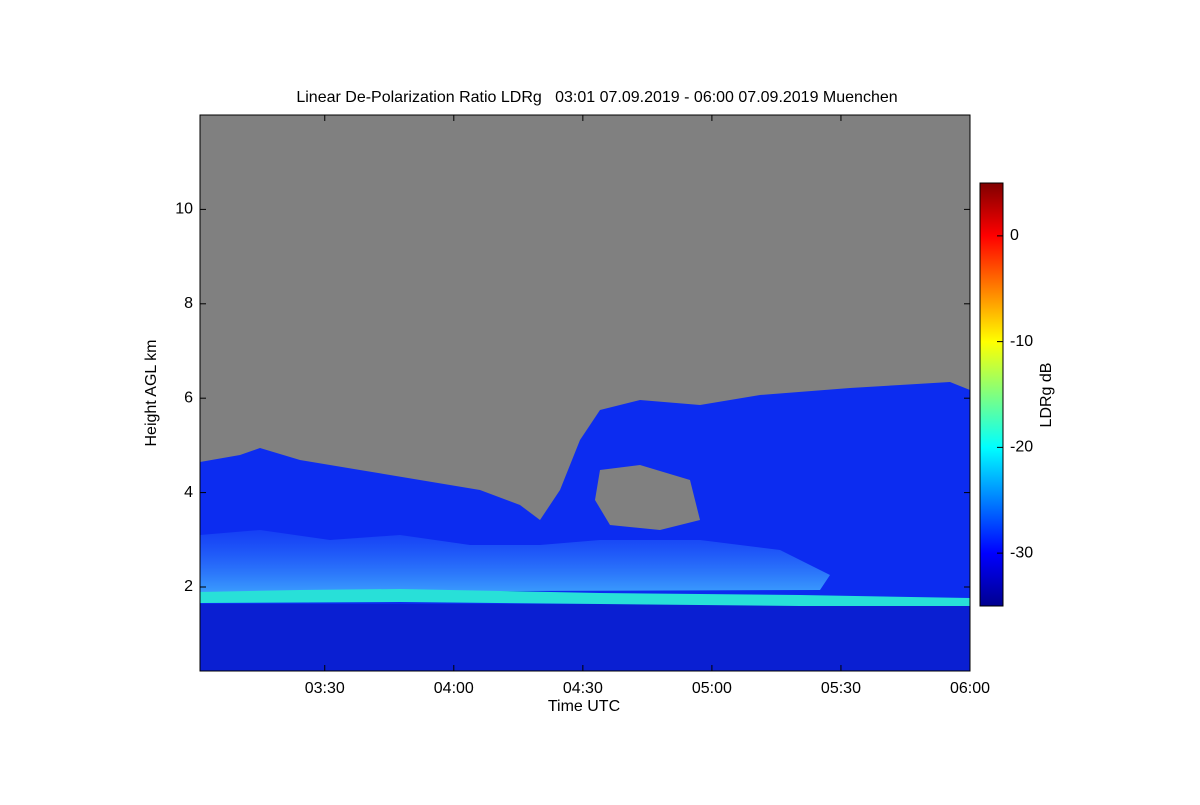 This screenshot has height=805, width=1200. What do you see at coordinates (712, 688) in the screenshot?
I see `x-tick-label: 05:00` at bounding box center [712, 688].